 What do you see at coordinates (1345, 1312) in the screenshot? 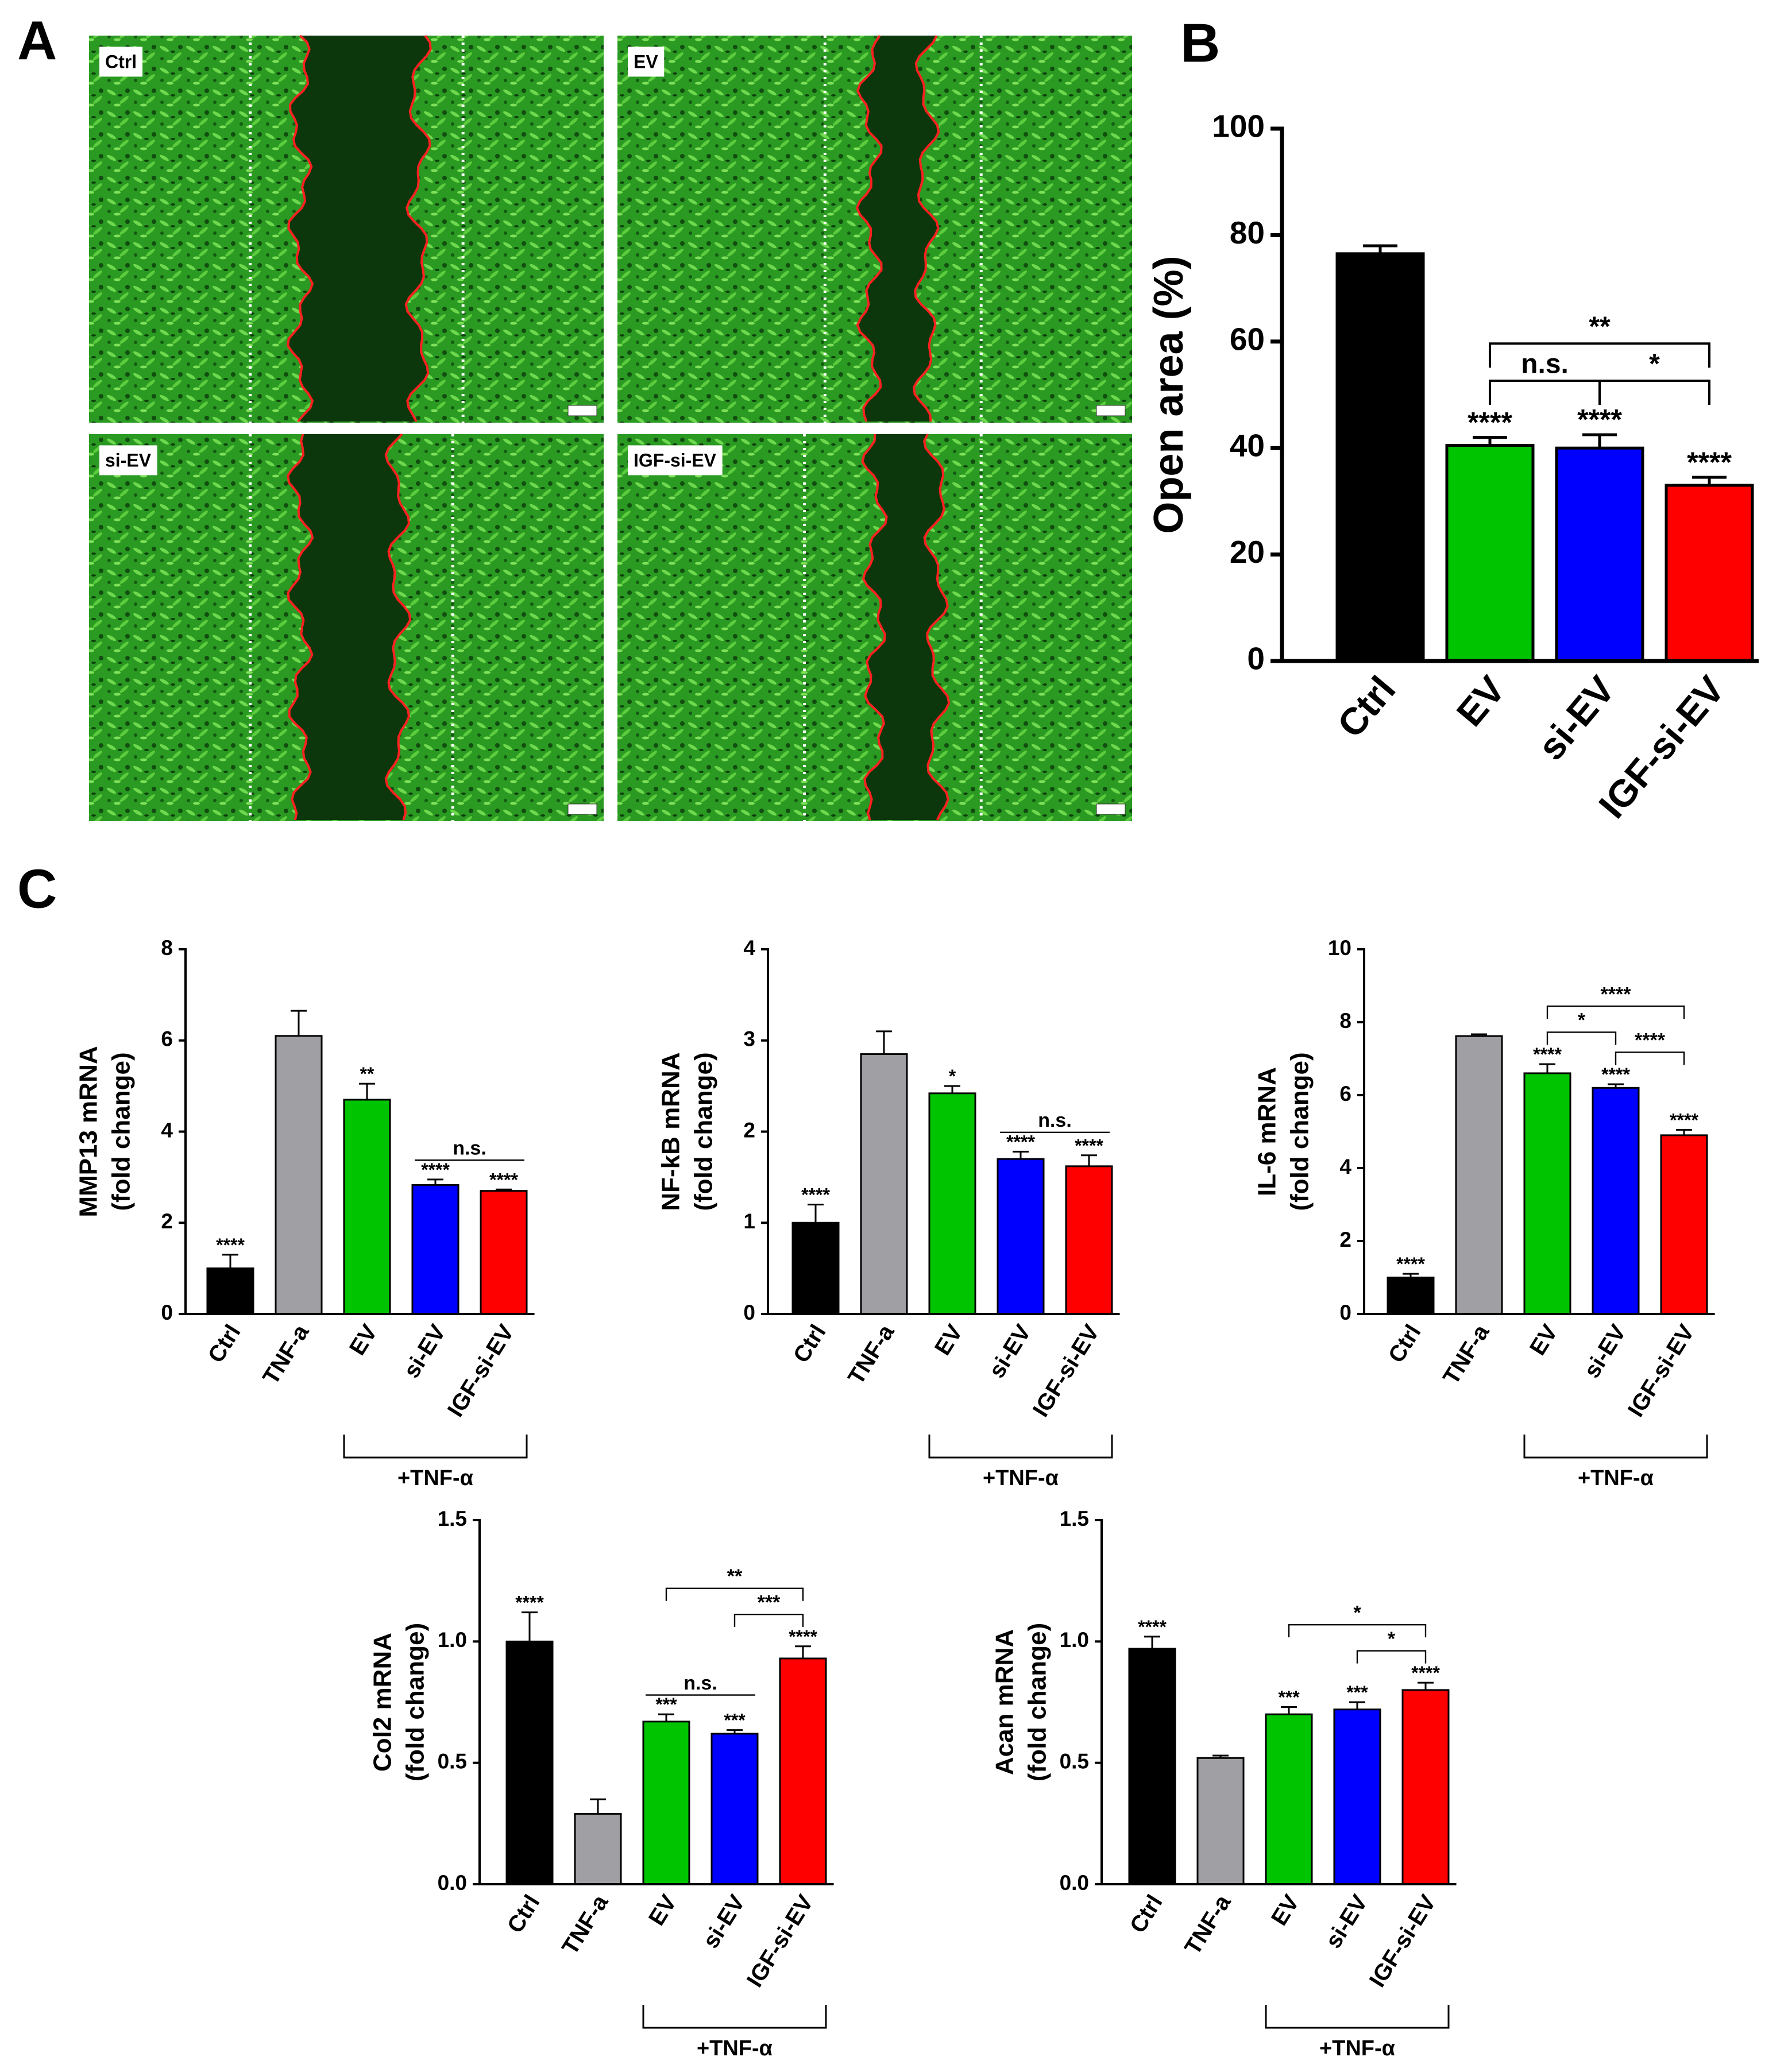
I see `y-tick-label: 0` at bounding box center [1345, 1312].